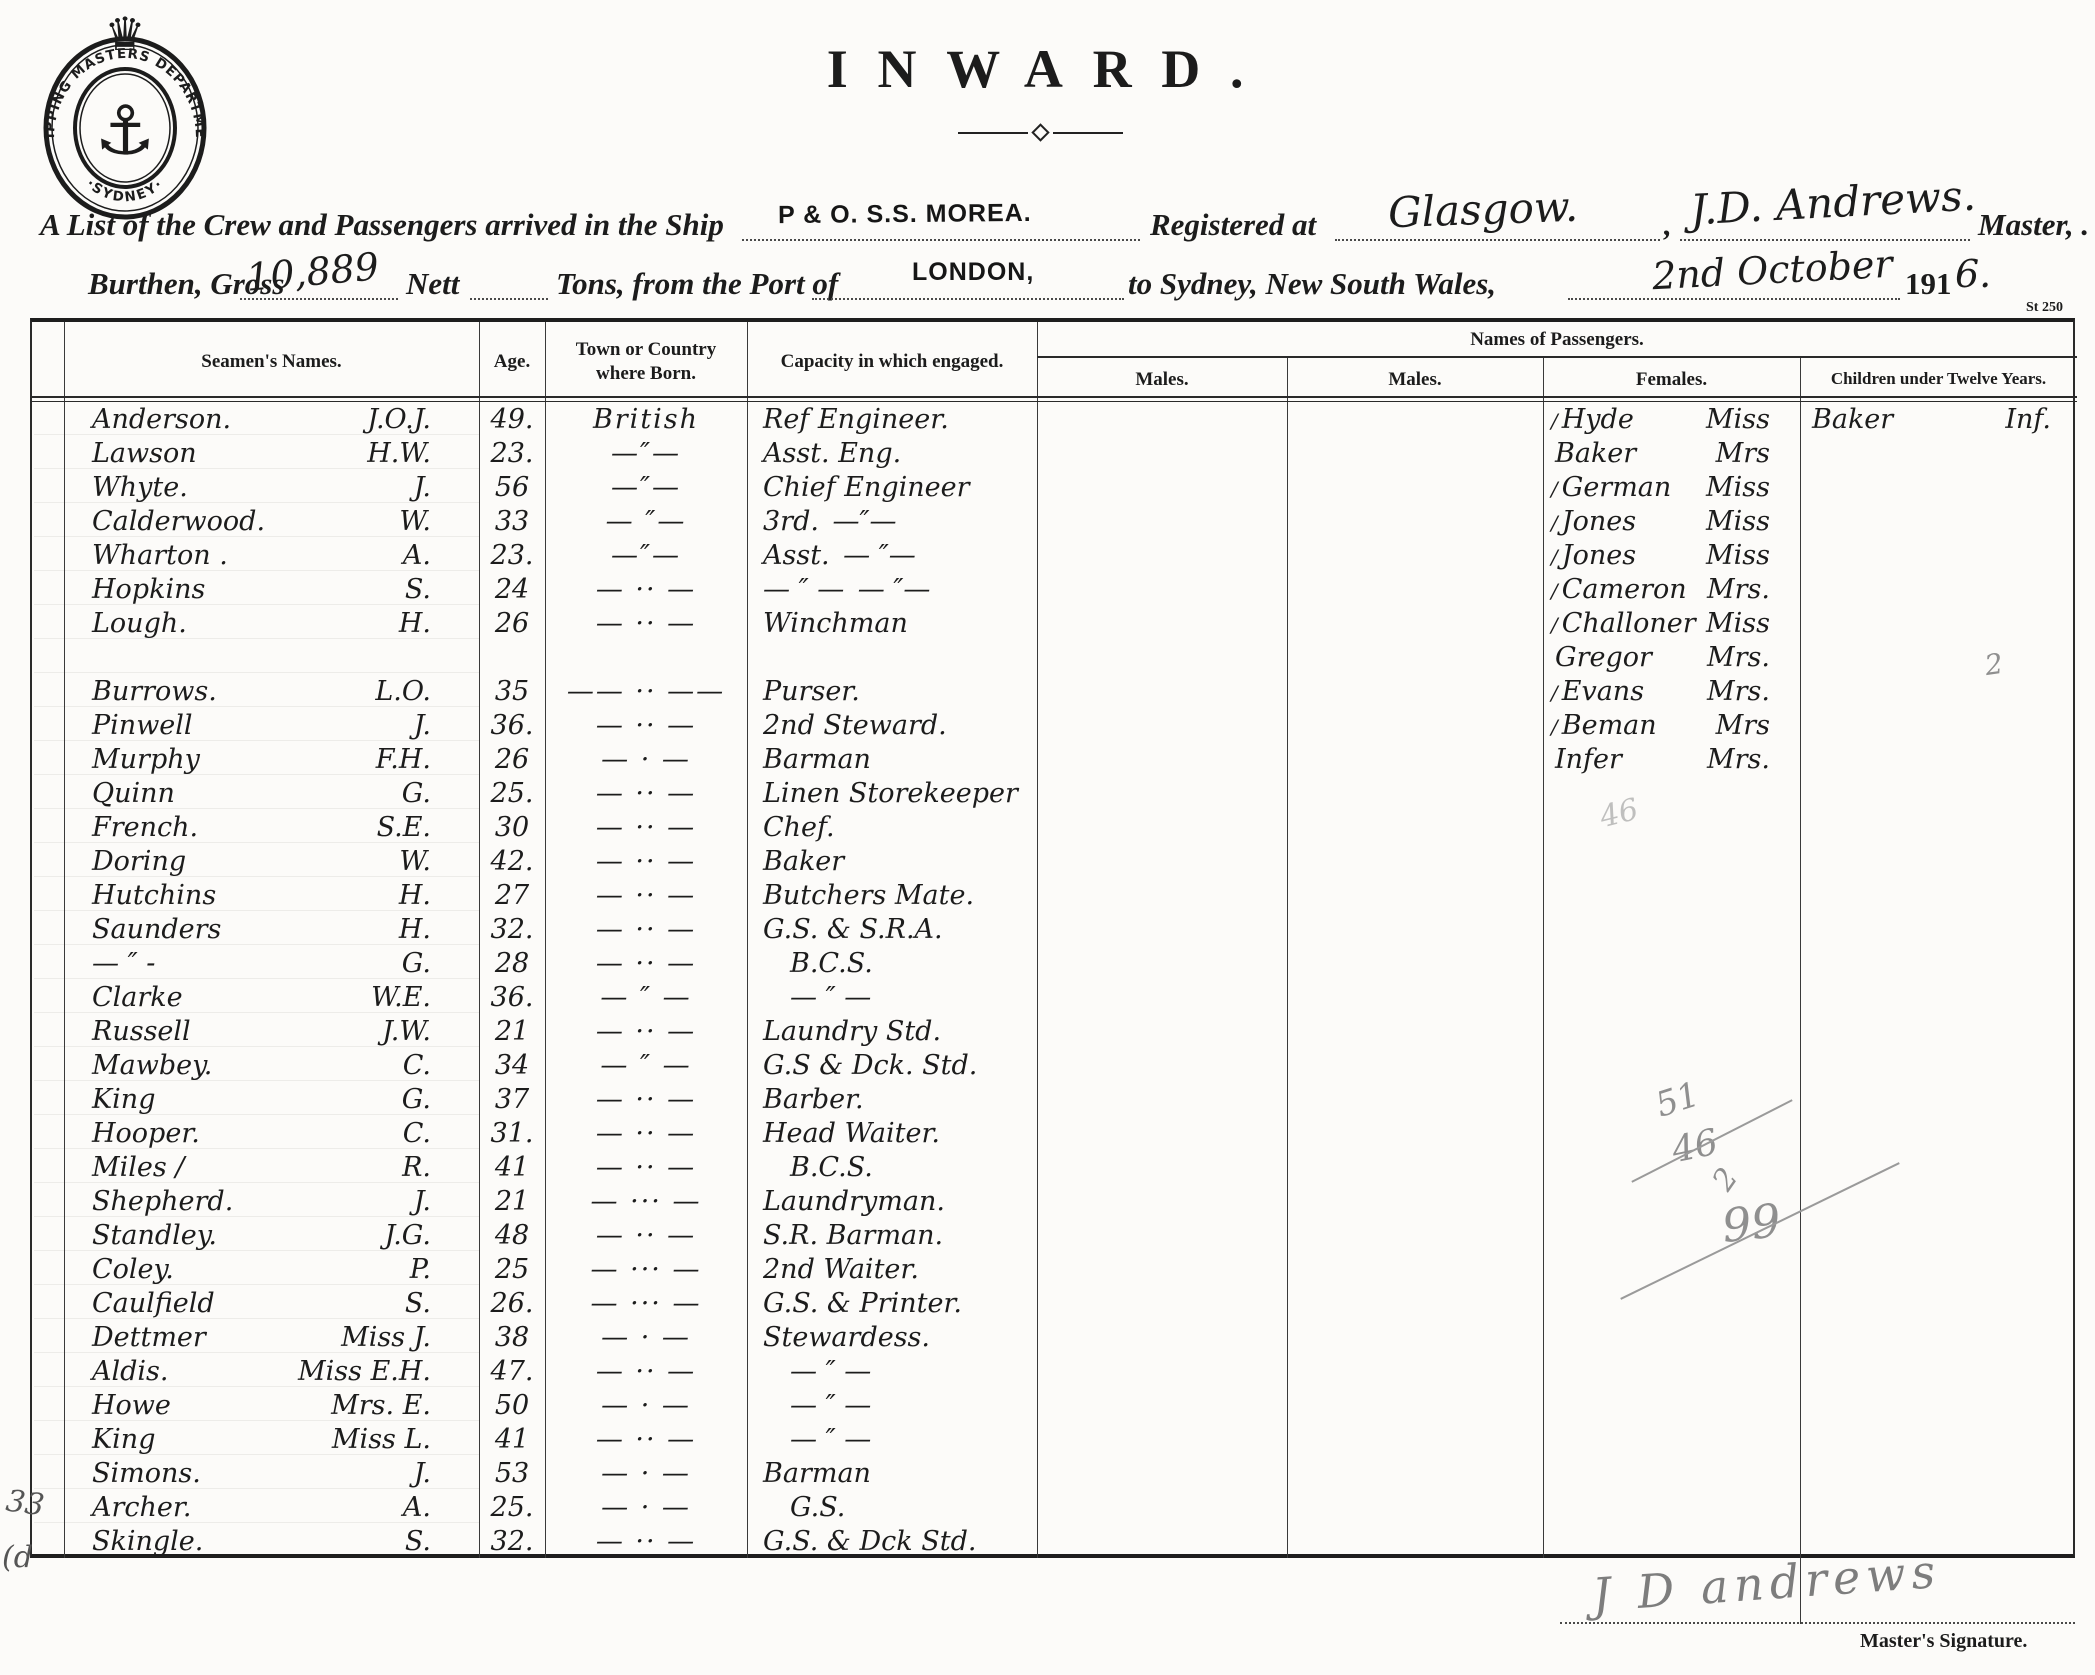 The width and height of the screenshot is (2095, 1675). What do you see at coordinates (1742, 453) in the screenshot?
I see `passenger-title: Mrs` at bounding box center [1742, 453].